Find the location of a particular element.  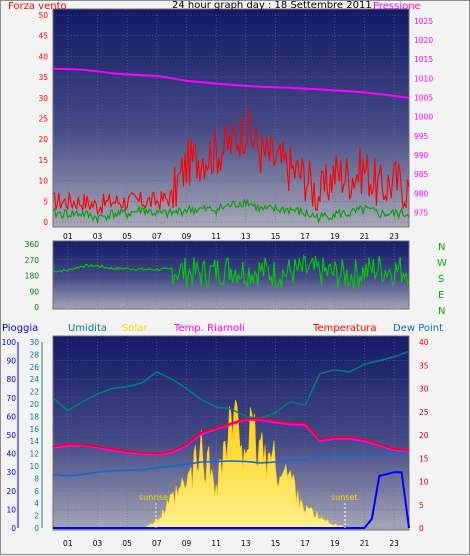

wind-tick-label-3: 15 is located at coordinates (43, 160).